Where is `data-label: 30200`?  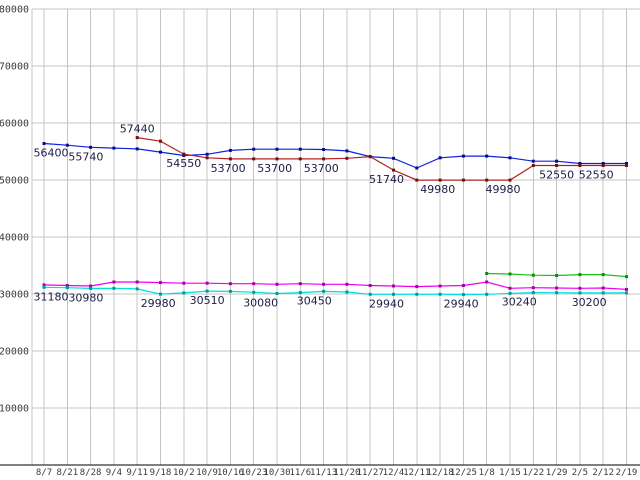
data-label: 30200 is located at coordinates (589, 302).